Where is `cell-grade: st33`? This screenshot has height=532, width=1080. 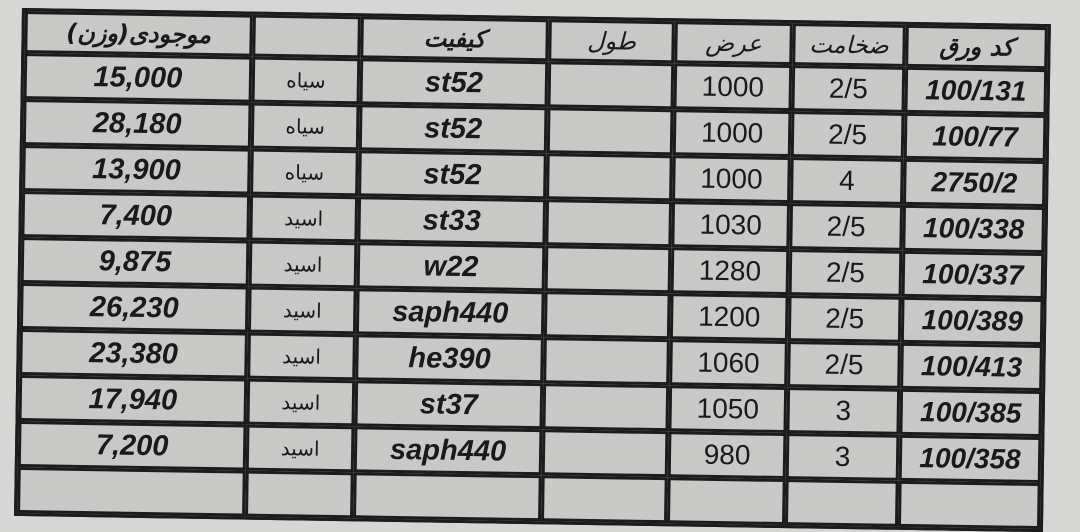 cell-grade: st33 is located at coordinates (452, 221).